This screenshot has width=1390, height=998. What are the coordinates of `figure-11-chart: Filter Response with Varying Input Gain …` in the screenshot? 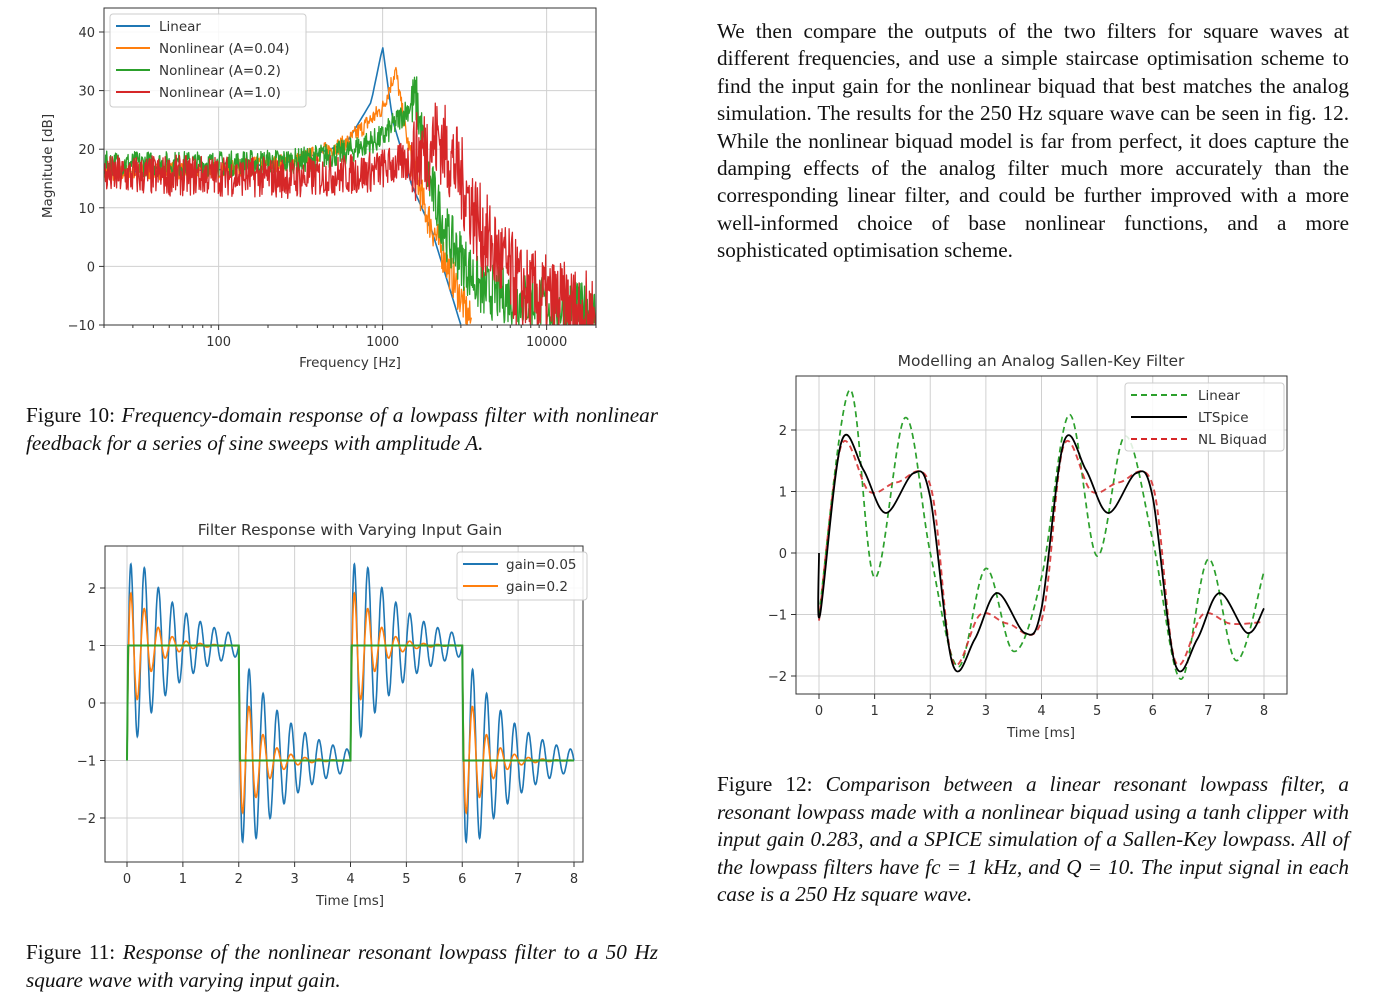 It's located at (332, 715).